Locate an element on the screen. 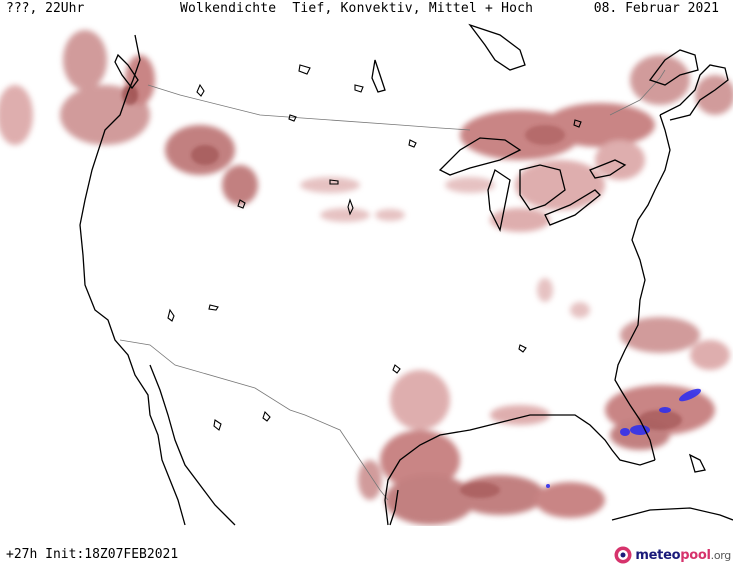 Image resolution: width=733 pixels, height=566 pixels. lead-init-label: +27h Init:18Z07FEB2021 is located at coordinates (92, 554).